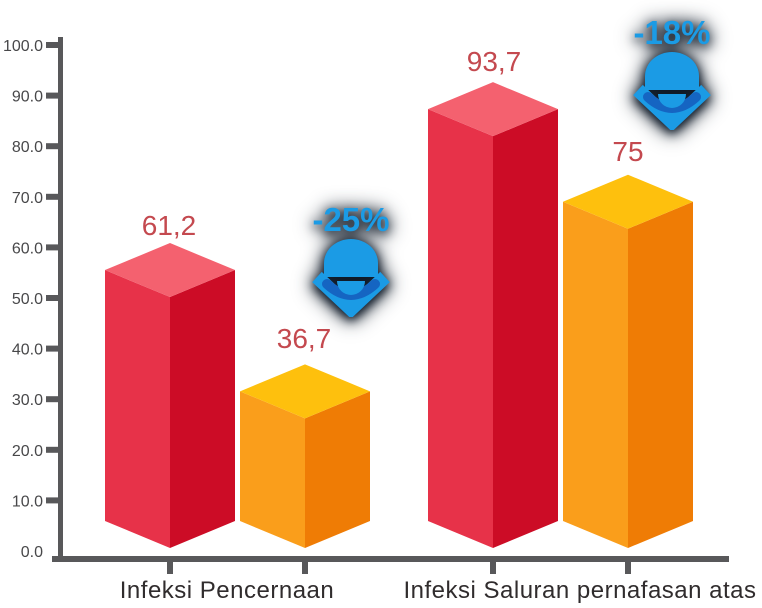 The image size is (762, 608). I want to click on category-label-2: Infeksi Saluran pernafasan atas, so click(580, 590).